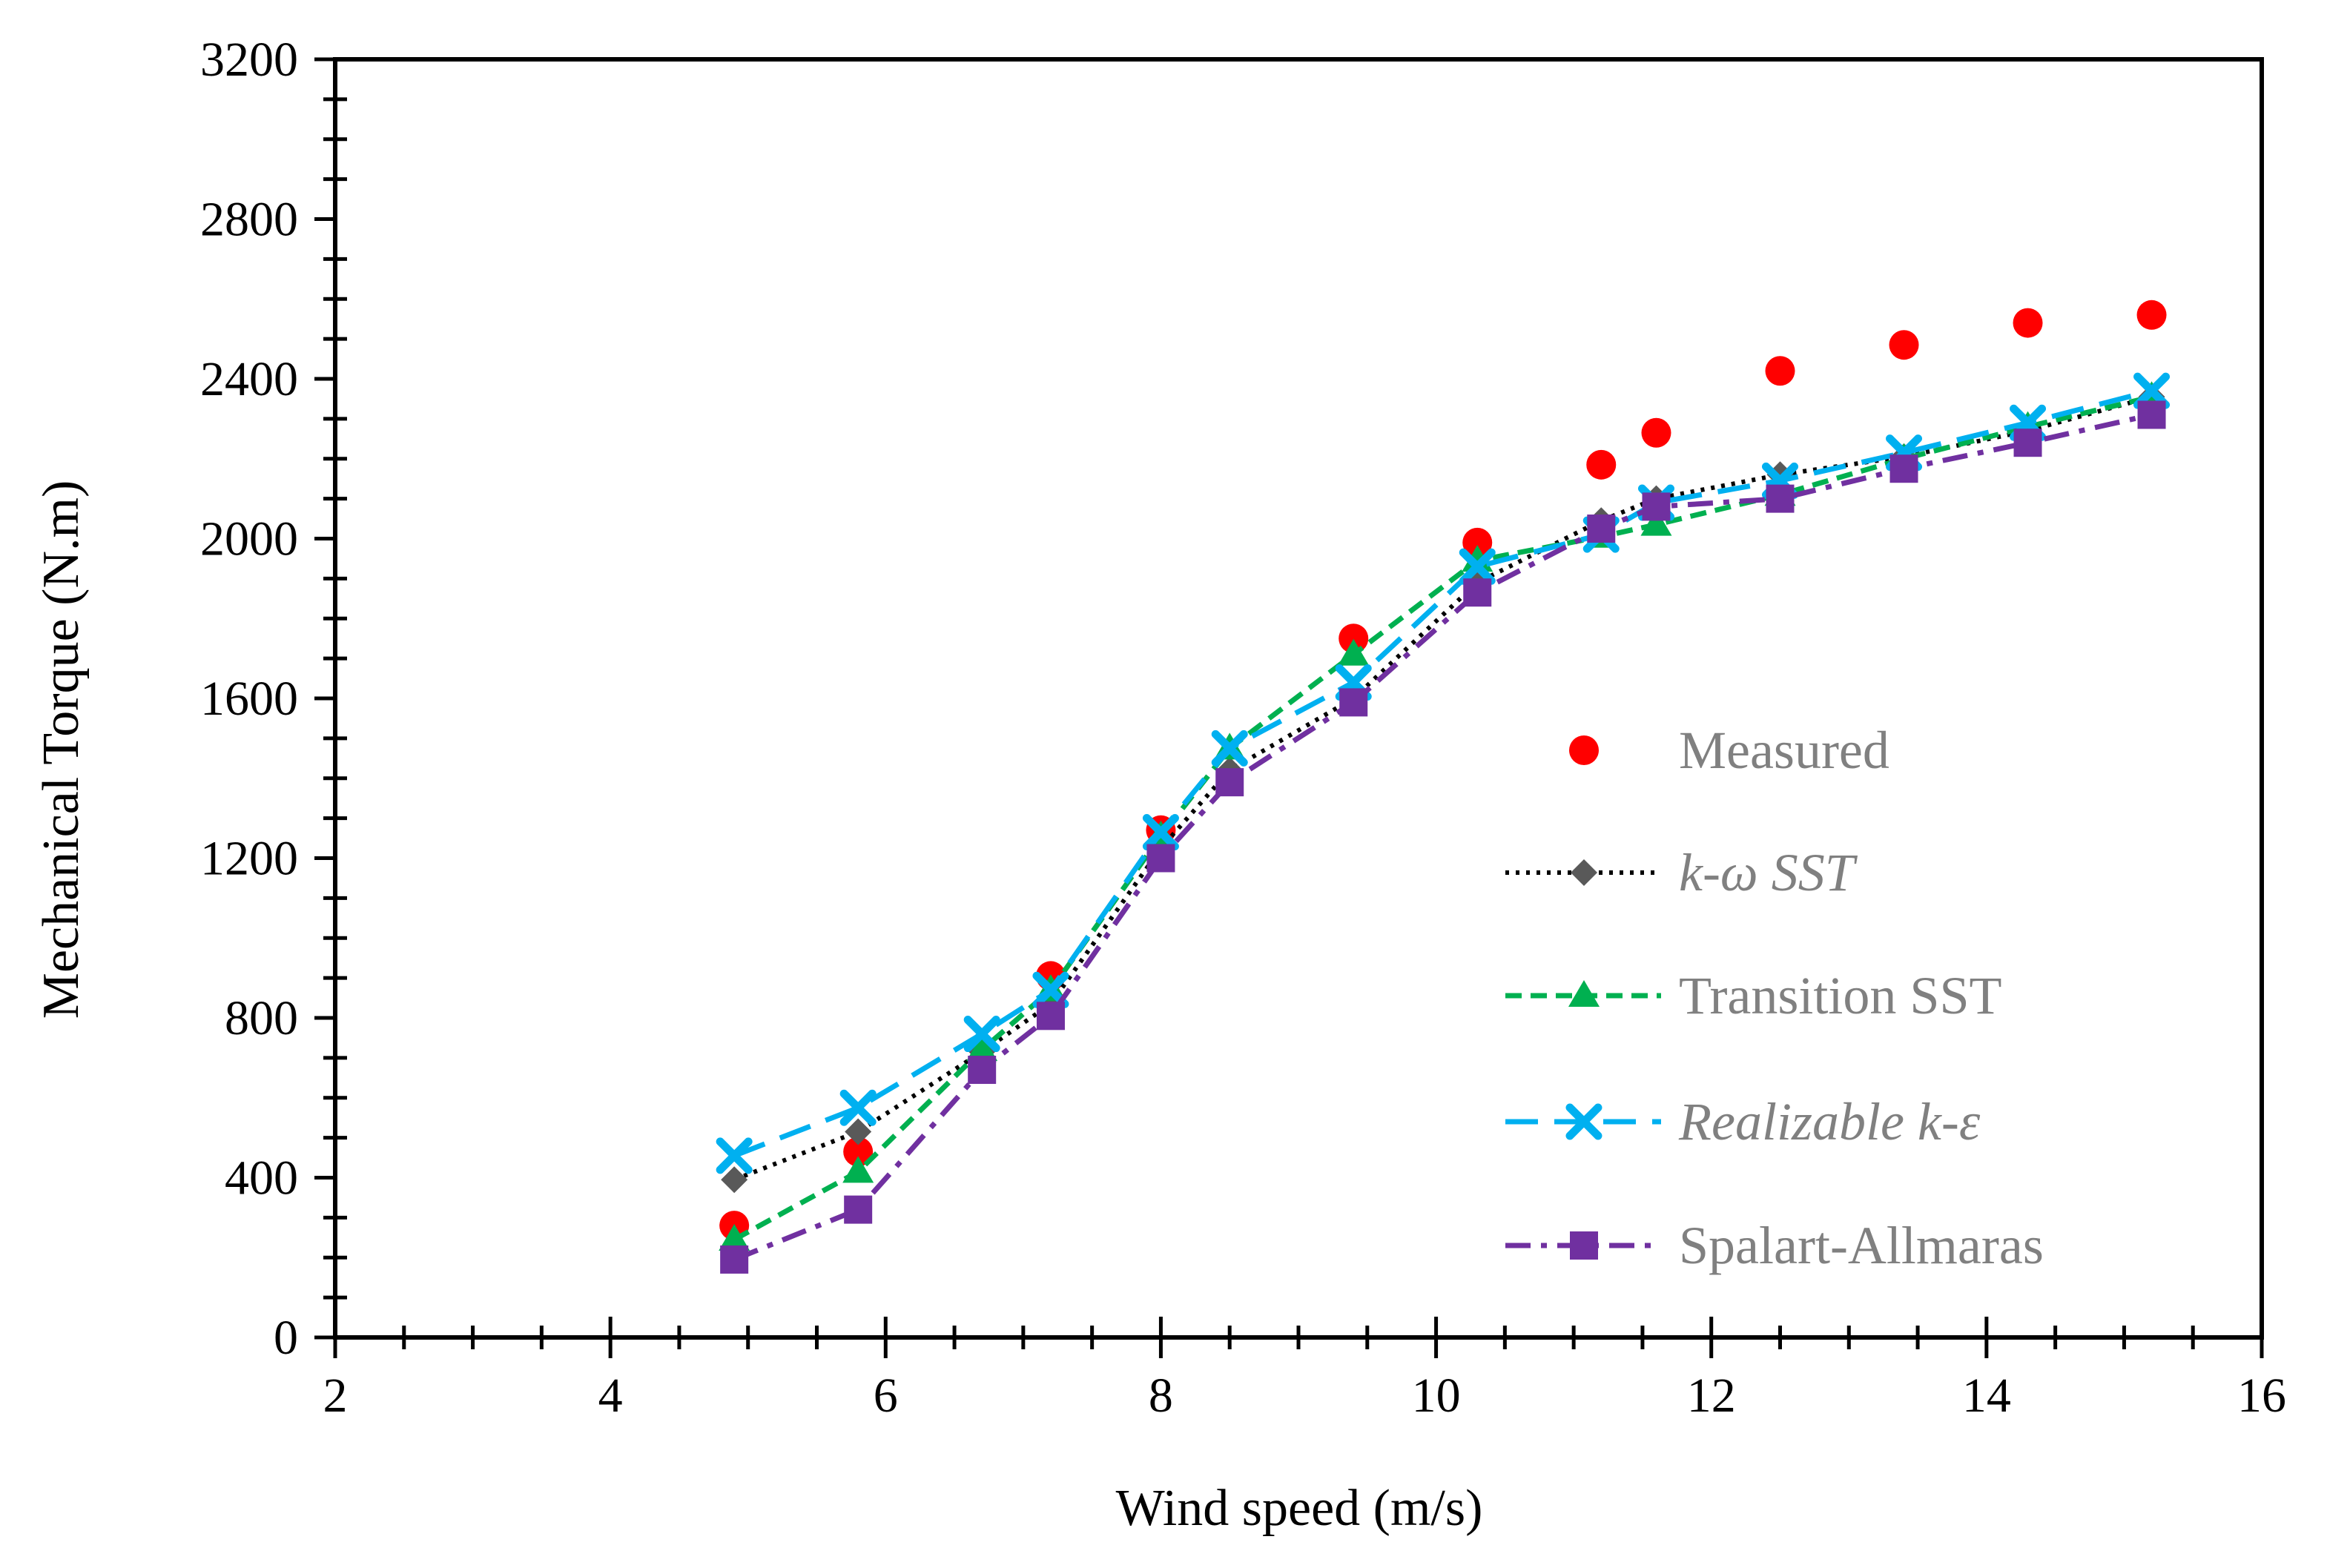 The image size is (2327, 1568). Describe the element at coordinates (249, 859) in the screenshot. I see `y-tick-label: 1200` at that location.